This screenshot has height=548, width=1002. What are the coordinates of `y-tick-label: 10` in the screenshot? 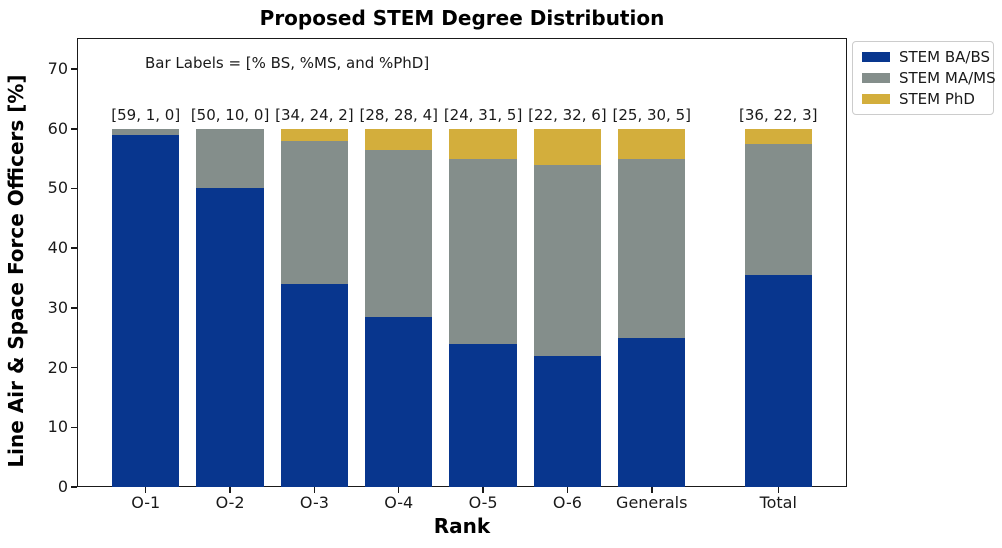 It's located at (57, 427).